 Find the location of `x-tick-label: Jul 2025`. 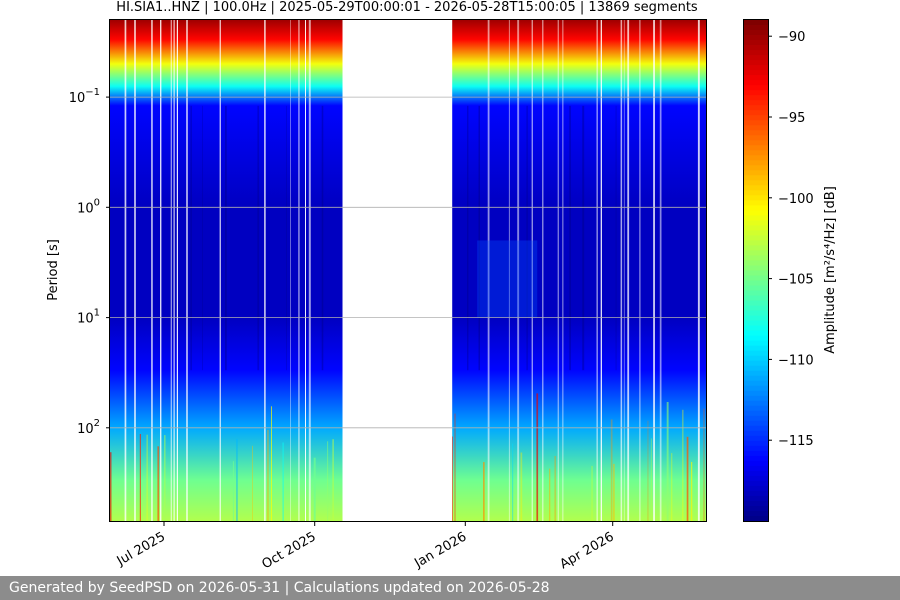

x-tick-label: Jul 2025 is located at coordinates (141, 549).